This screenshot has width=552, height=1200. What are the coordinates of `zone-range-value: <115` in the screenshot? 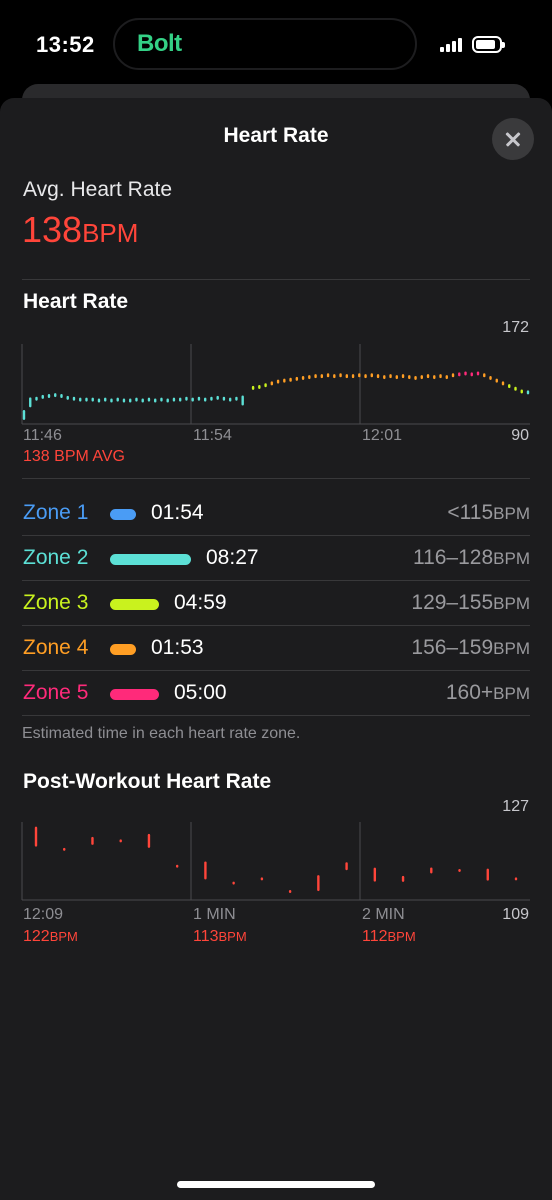 It's located at (470, 512).